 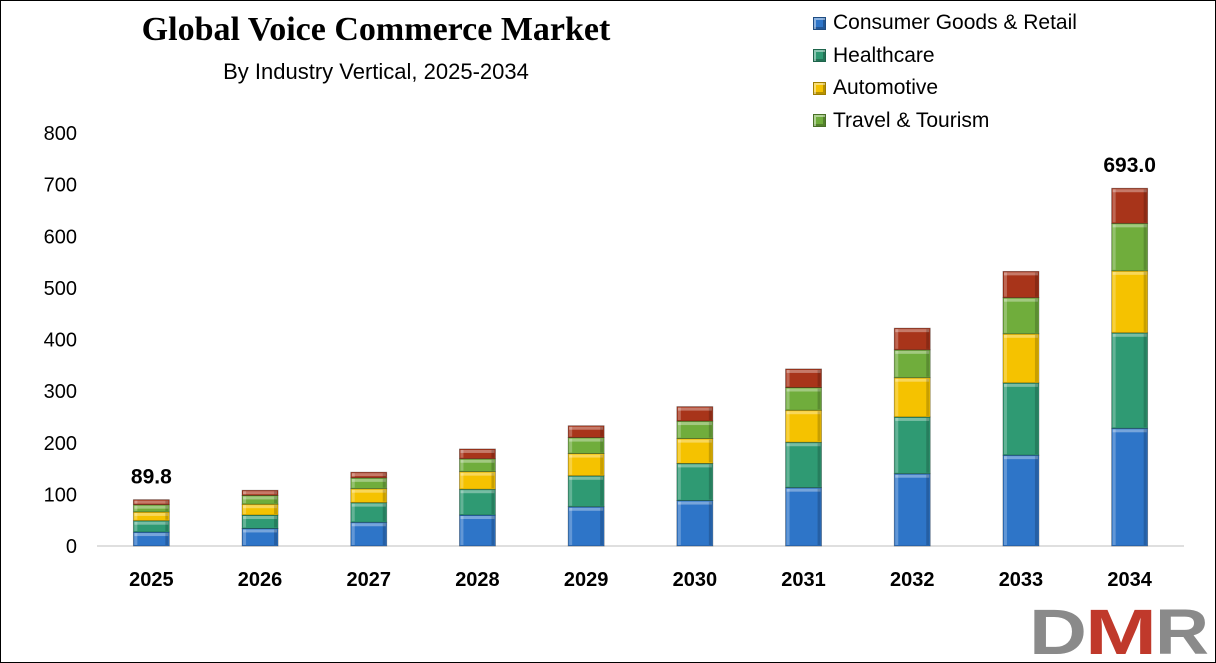 What do you see at coordinates (911, 120) in the screenshot?
I see `legend-label-travel-tourism: Travel & Tourism` at bounding box center [911, 120].